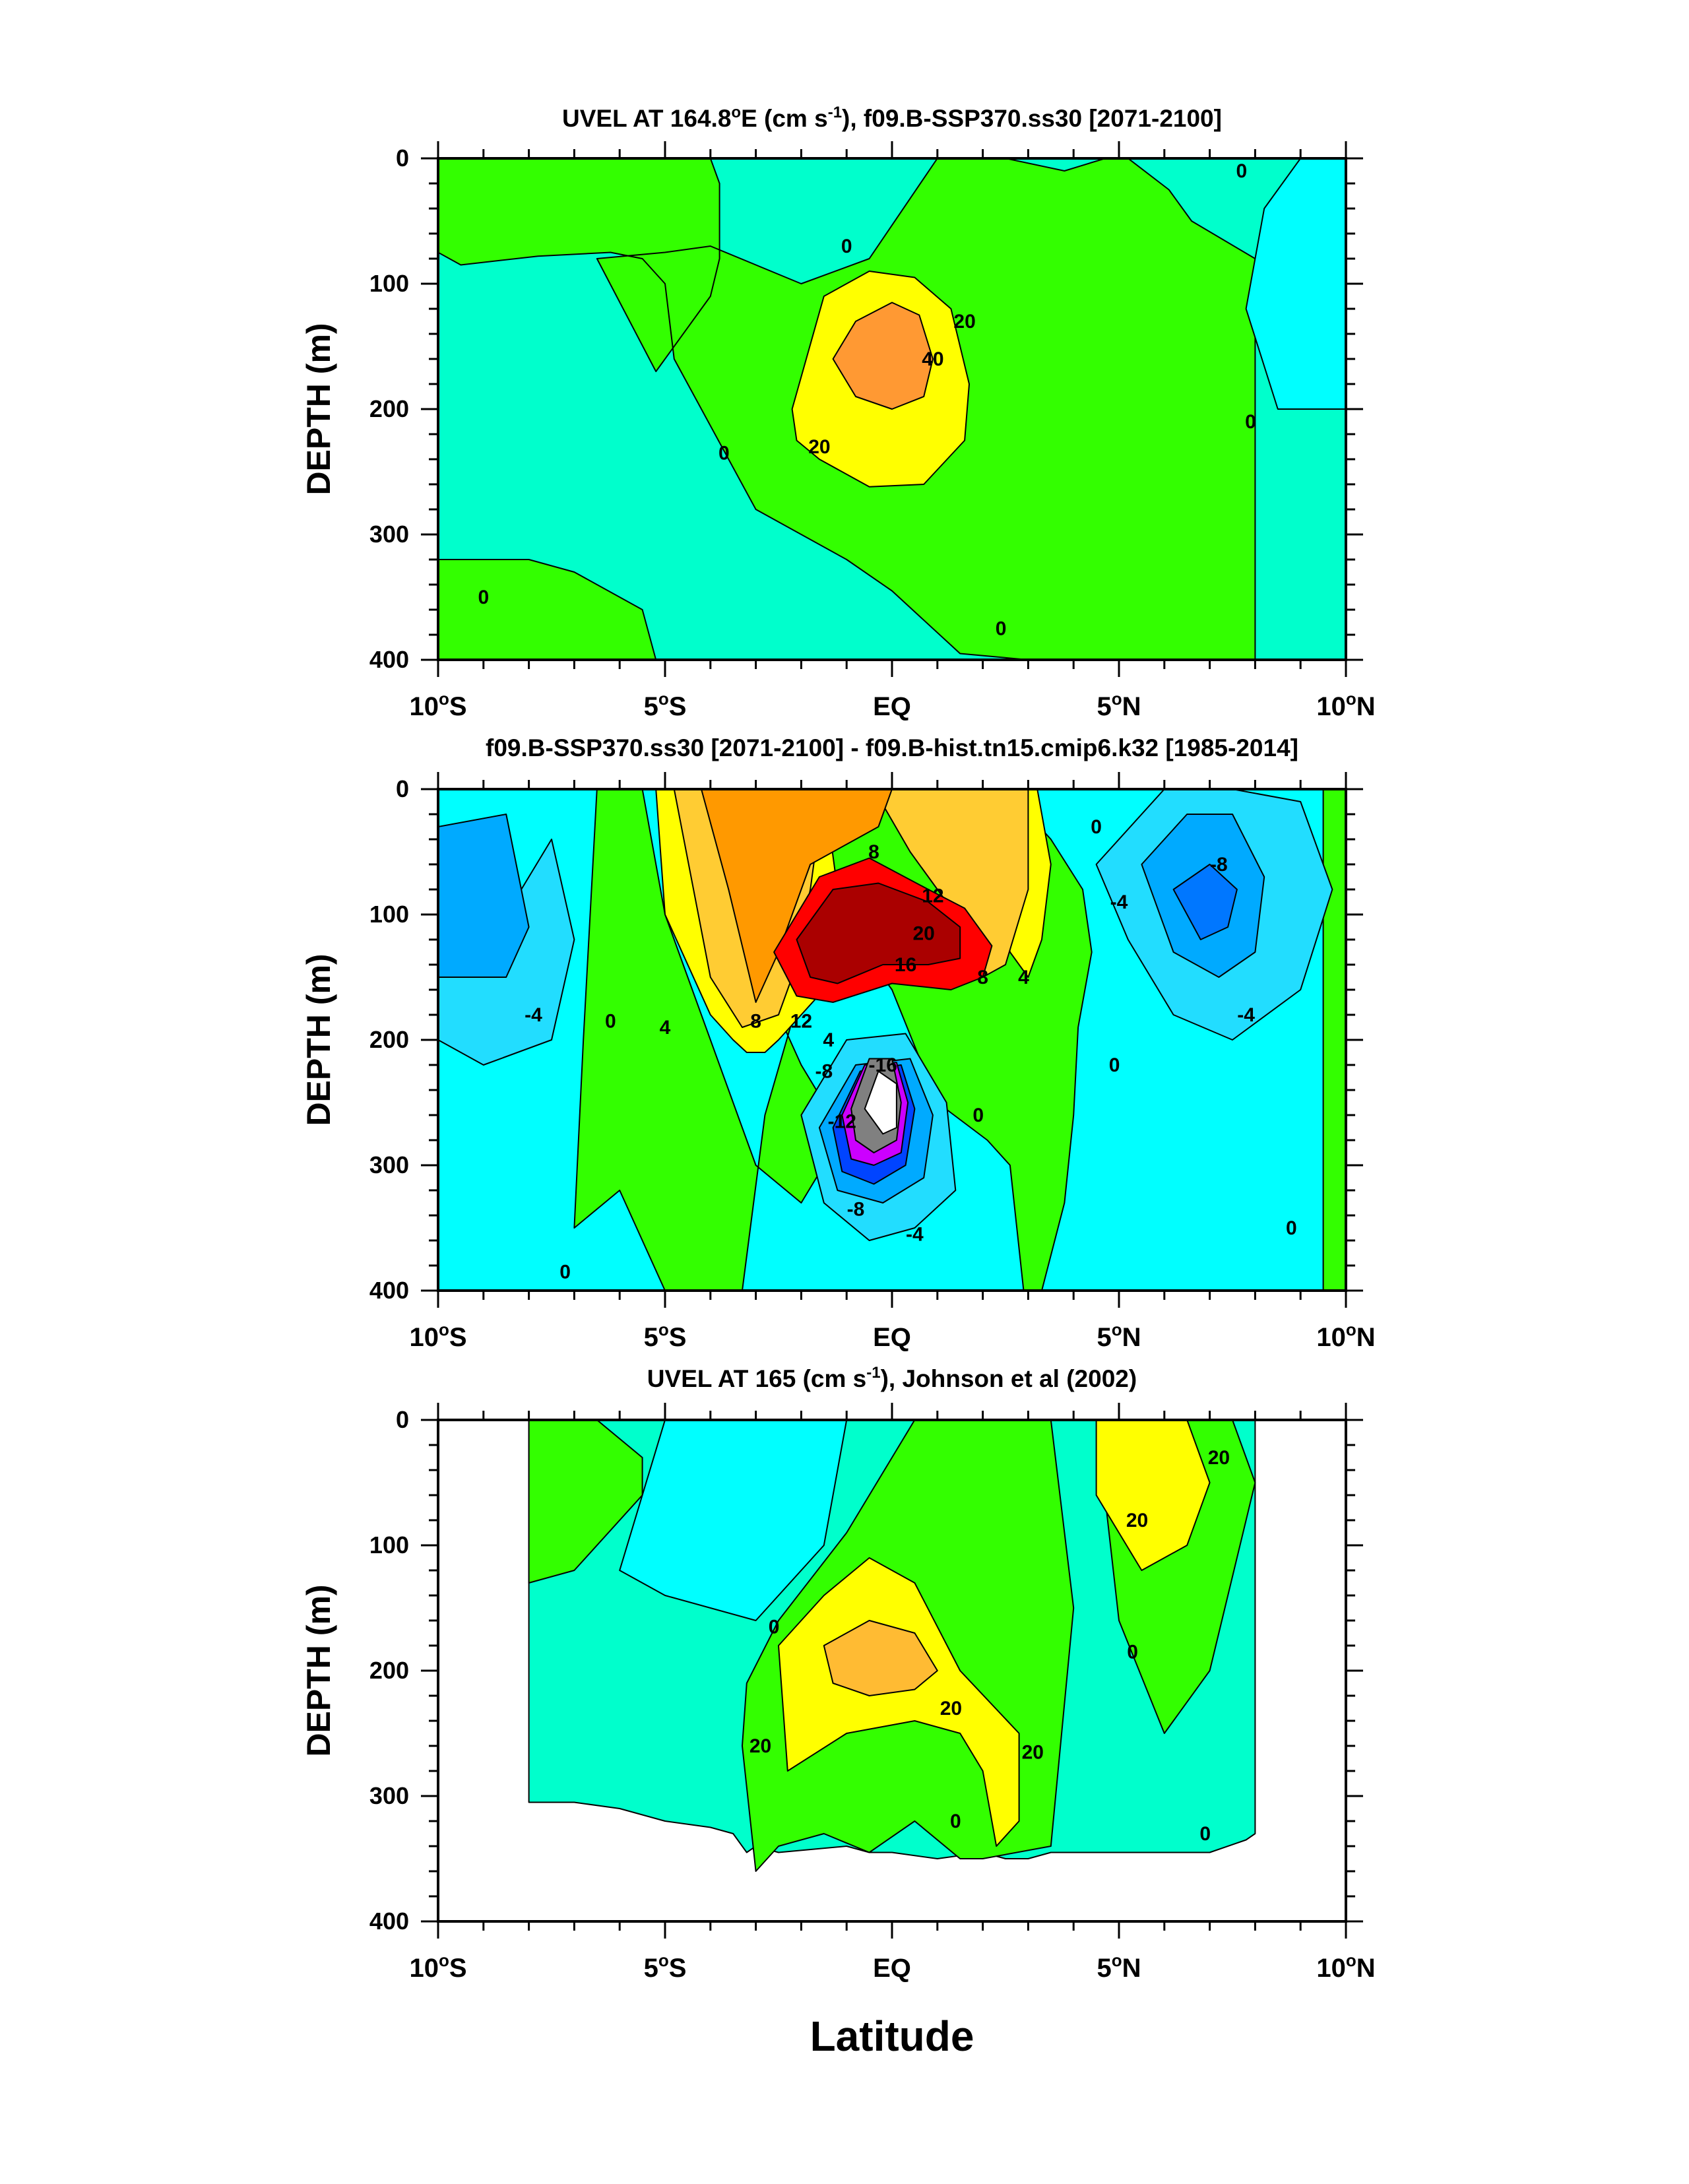 The image size is (1689, 2184). Describe the element at coordinates (932, 359) in the screenshot. I see `contour-label: 40` at that location.